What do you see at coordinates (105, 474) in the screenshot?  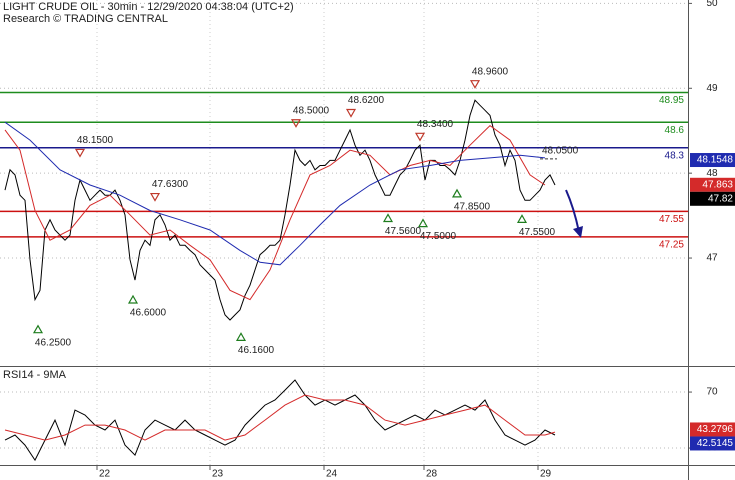 I see `x-tick-label: 22` at bounding box center [105, 474].